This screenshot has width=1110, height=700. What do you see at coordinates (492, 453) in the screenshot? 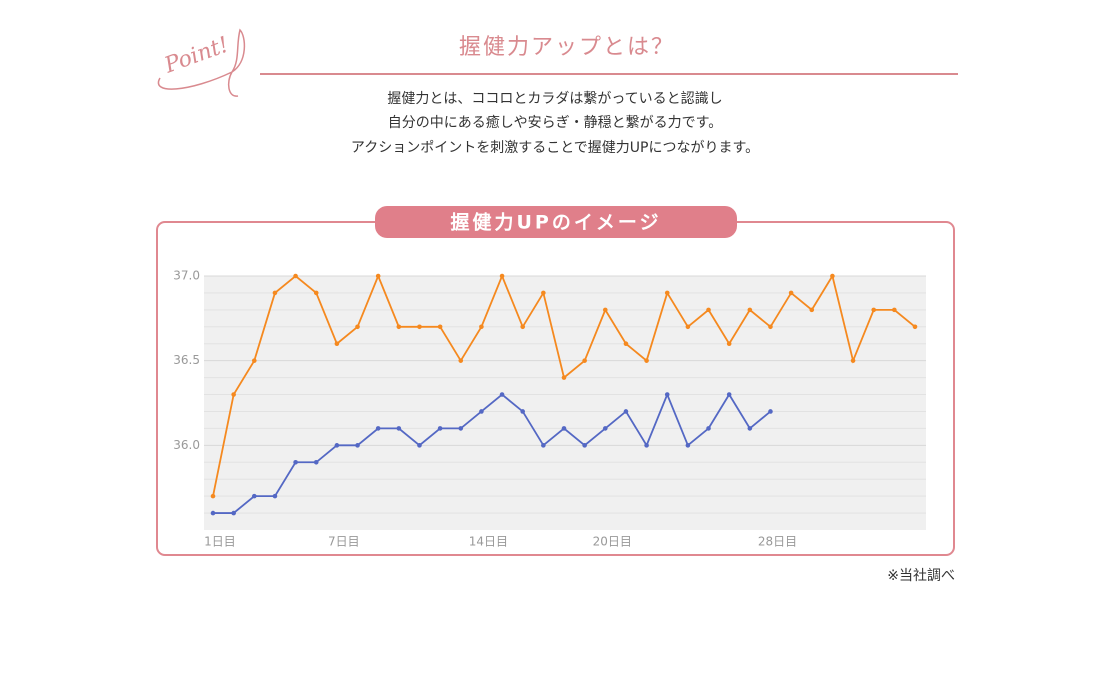
I see `series-line` at bounding box center [492, 453].